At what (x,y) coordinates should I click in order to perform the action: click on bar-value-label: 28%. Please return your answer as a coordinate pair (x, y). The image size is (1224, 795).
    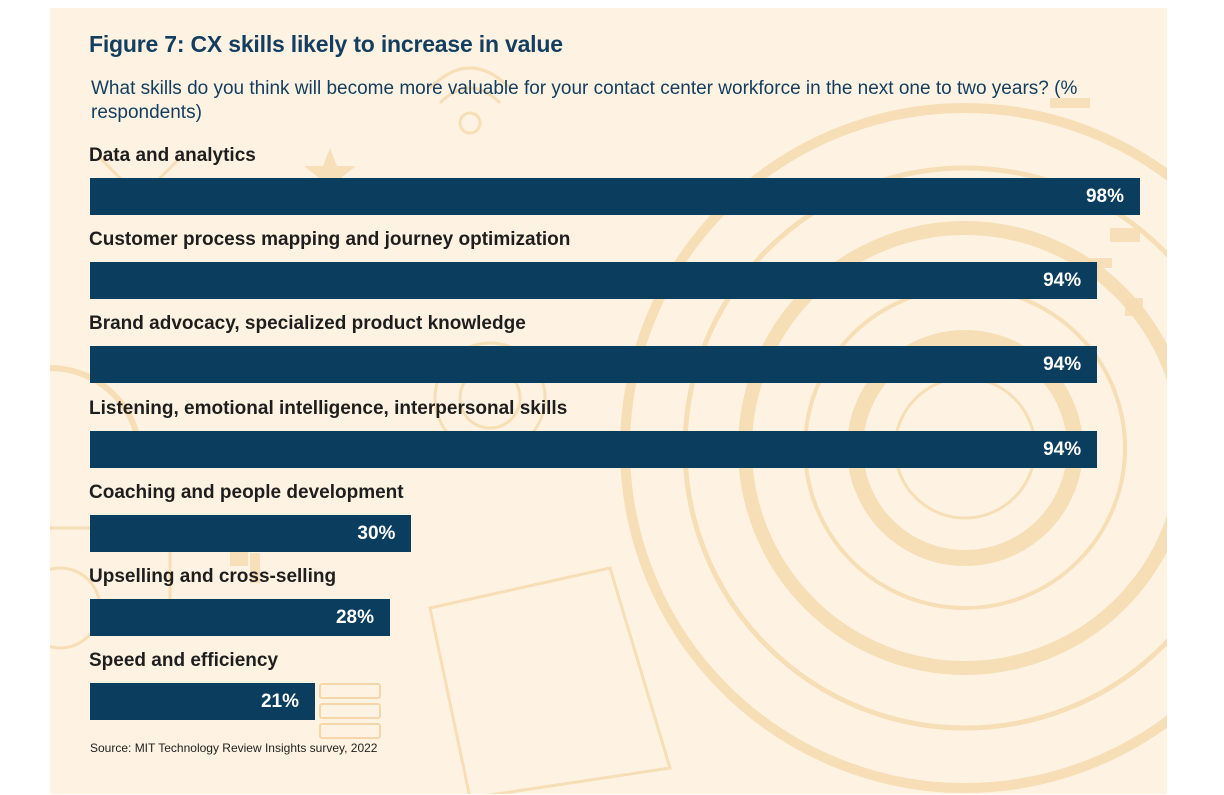
    Looking at the image, I should click on (354, 617).